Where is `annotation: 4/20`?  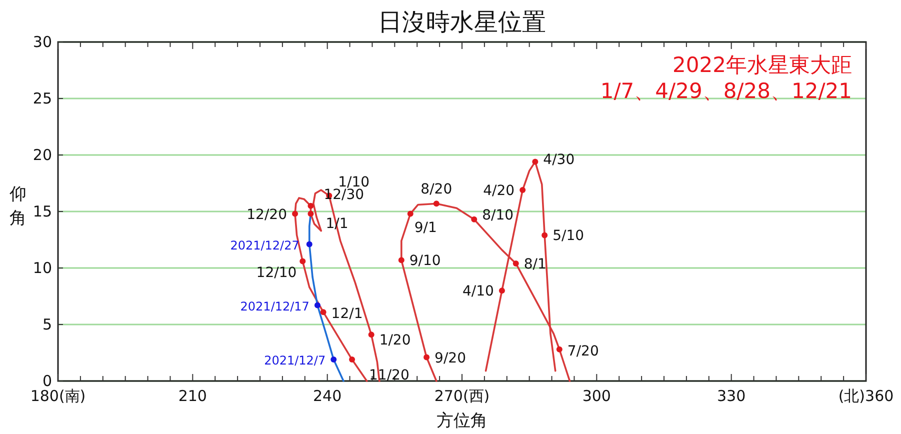 annotation: 4/20 is located at coordinates (499, 191).